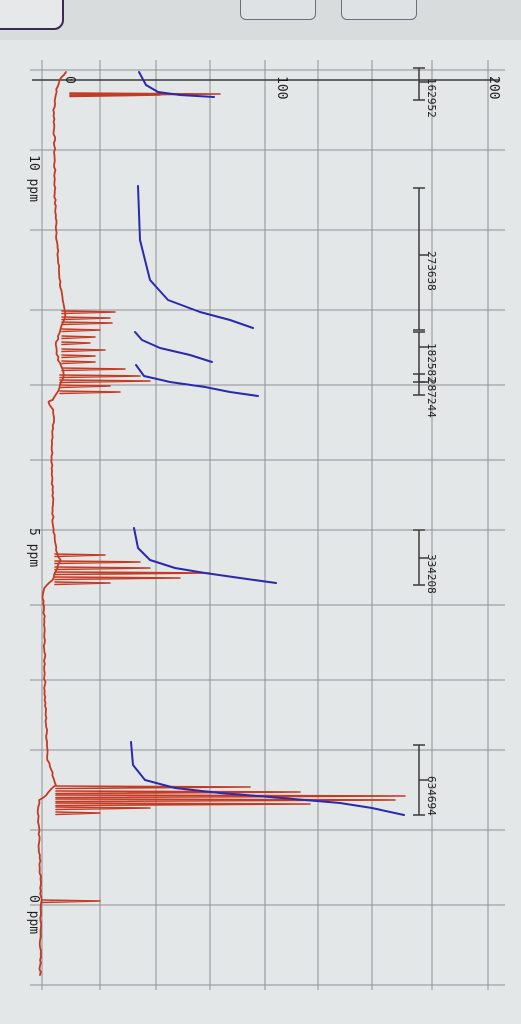 The height and width of the screenshot is (1024, 521). I want to click on integral-634694-label: 634694, so click(431, 796).